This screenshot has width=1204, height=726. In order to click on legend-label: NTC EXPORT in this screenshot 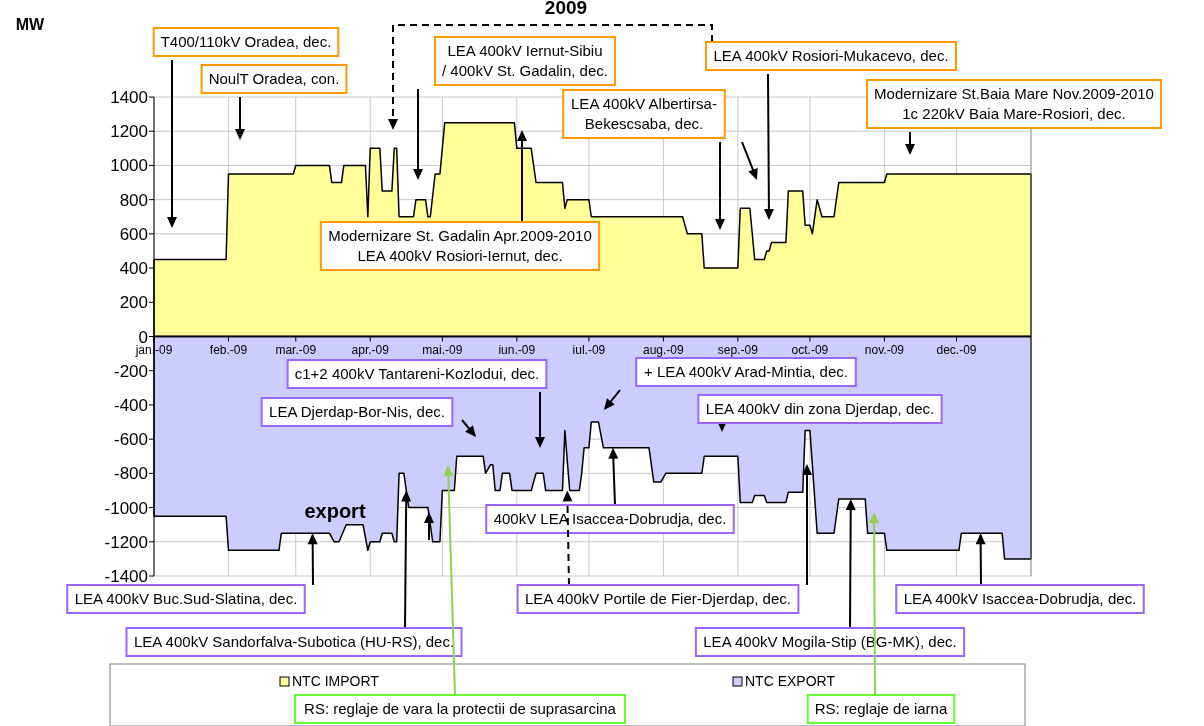, I will do `click(790, 681)`.